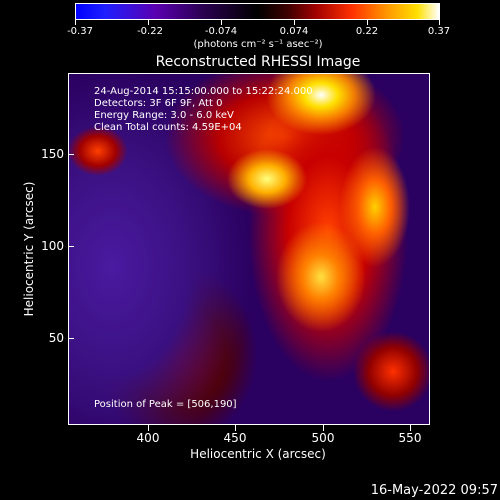  I want to click on image-title: Reconstructed RHESSI Image, so click(258, 62).